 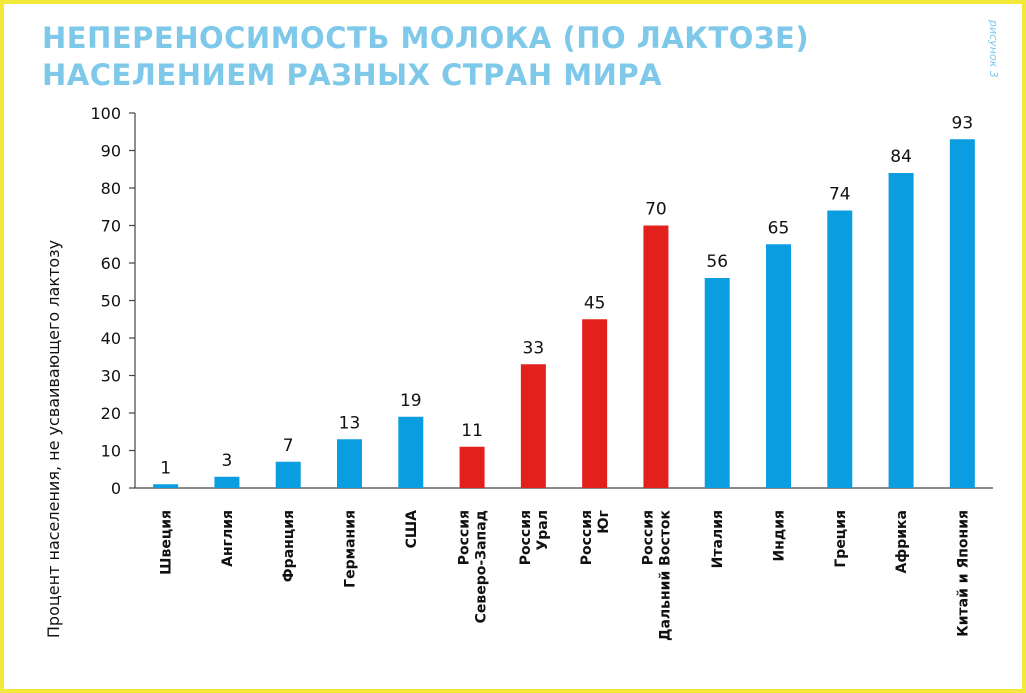 I want to click on bar-value-label: 19, so click(x=411, y=401).